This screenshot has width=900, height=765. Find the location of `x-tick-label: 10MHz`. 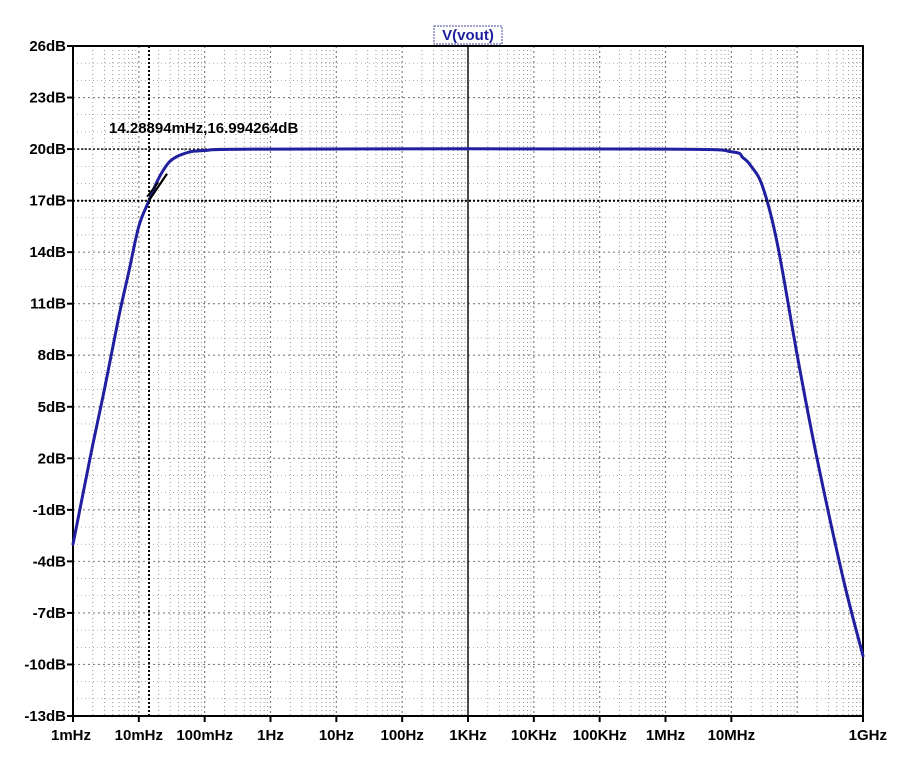

x-tick-label: 10MHz is located at coordinates (732, 735).